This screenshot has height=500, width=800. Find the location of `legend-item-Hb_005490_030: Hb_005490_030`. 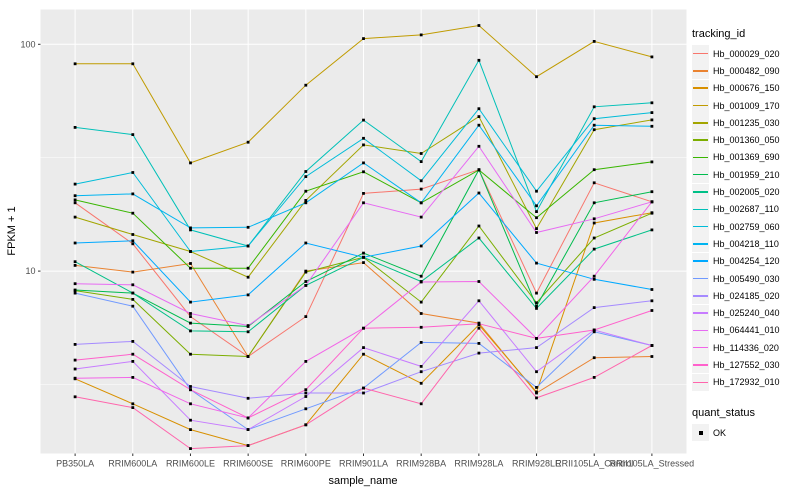

legend-item-Hb_005490_030: Hb_005490_030 is located at coordinates (745, 278).